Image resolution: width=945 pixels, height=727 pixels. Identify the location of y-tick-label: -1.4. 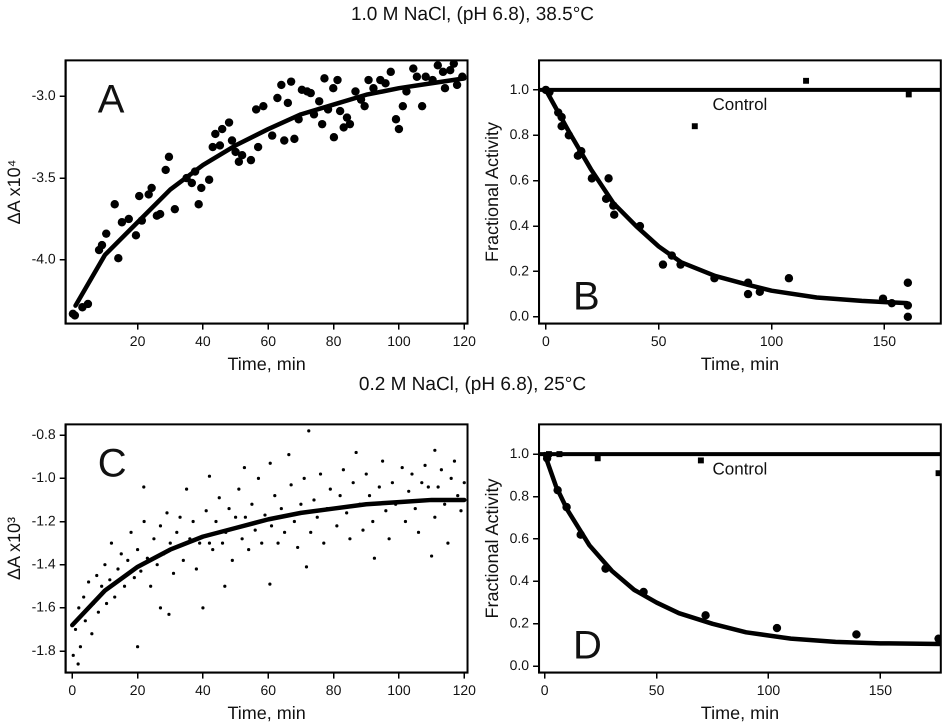
(44, 564).